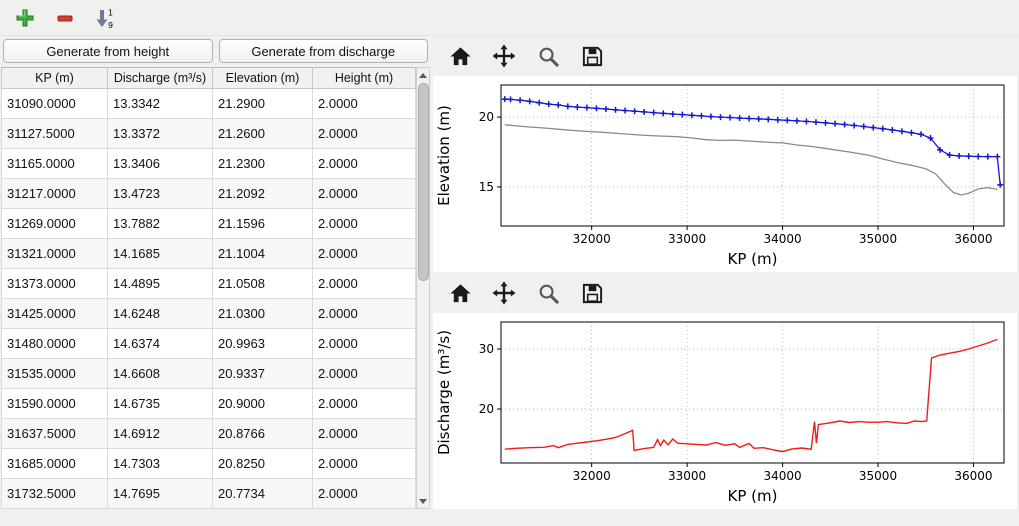  What do you see at coordinates (423, 288) in the screenshot?
I see `table-scrollbar` at bounding box center [423, 288].